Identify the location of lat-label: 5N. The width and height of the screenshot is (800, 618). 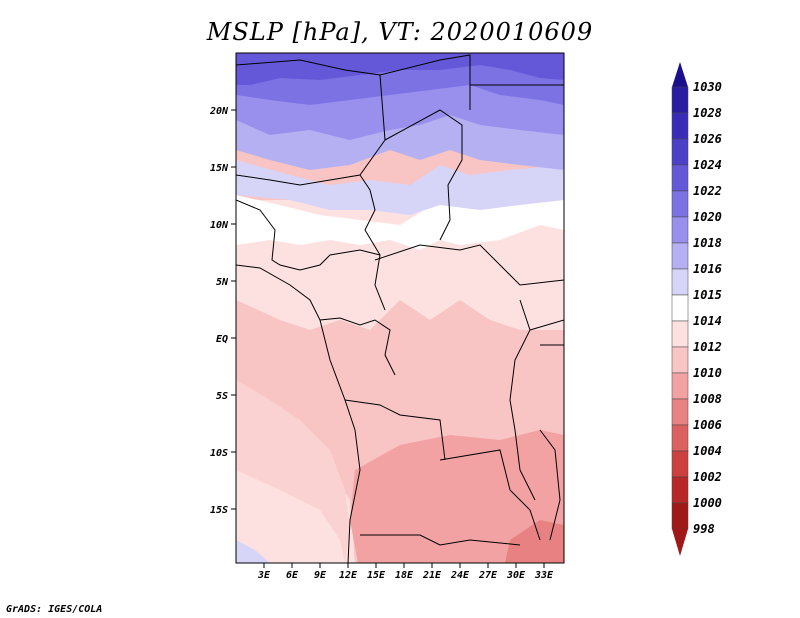
(222, 282).